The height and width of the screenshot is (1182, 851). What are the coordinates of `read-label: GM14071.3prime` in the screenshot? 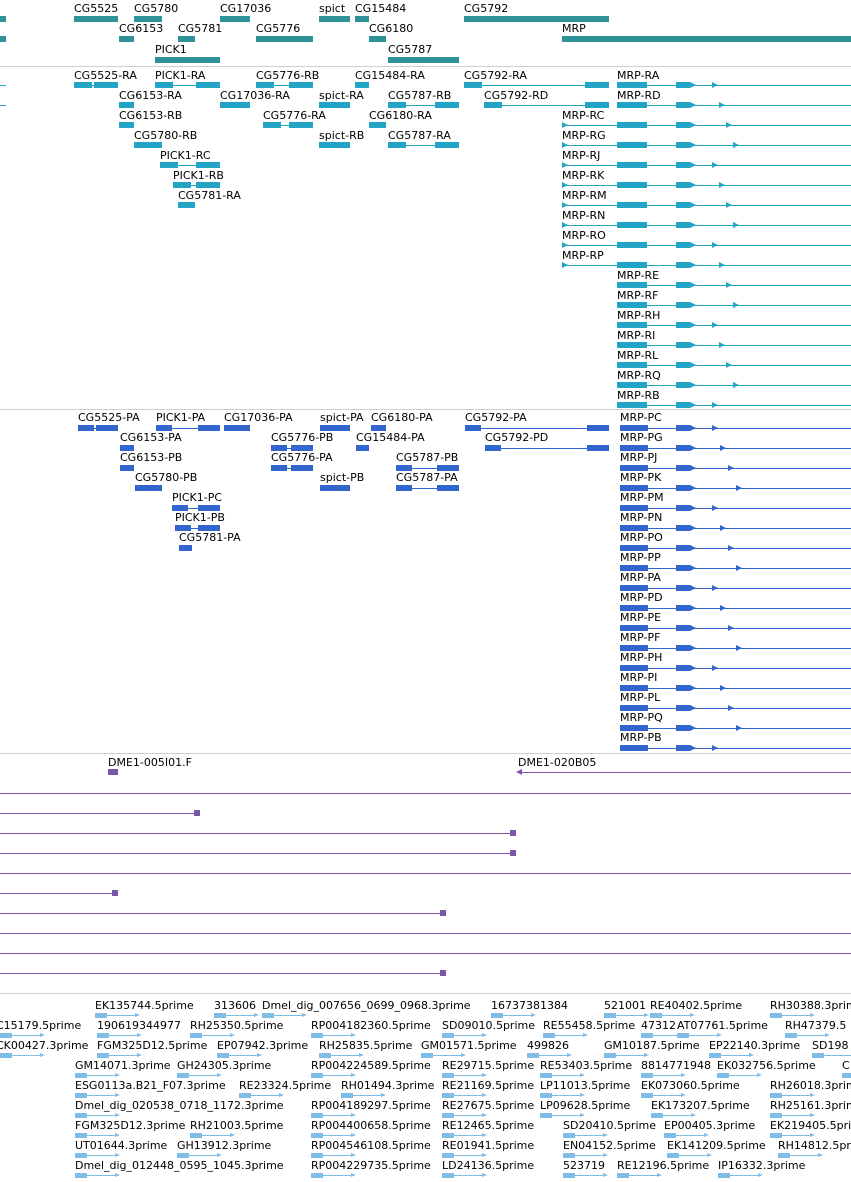 It's located at (123, 1065).